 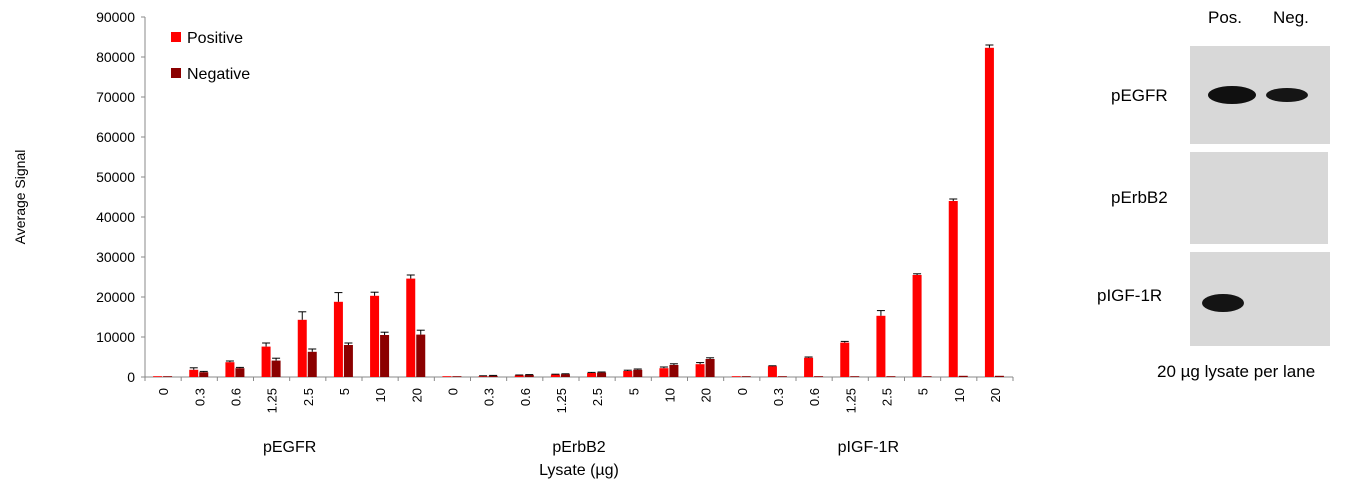 What do you see at coordinates (1139, 197) in the screenshot?
I see `blot-label-perbb2: pErbB2` at bounding box center [1139, 197].